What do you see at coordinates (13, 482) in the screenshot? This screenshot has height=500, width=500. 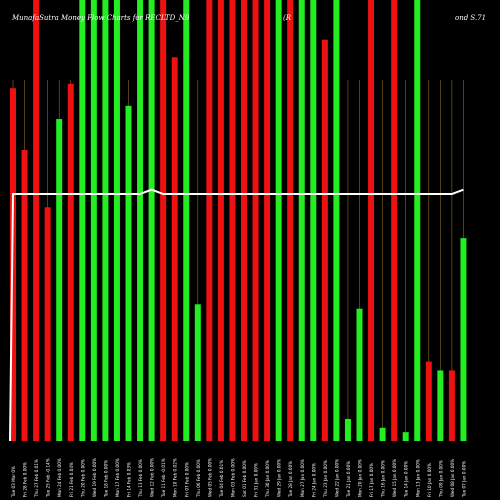 I see `x-tick-label: Tue 03 Mar 0%` at bounding box center [13, 482].